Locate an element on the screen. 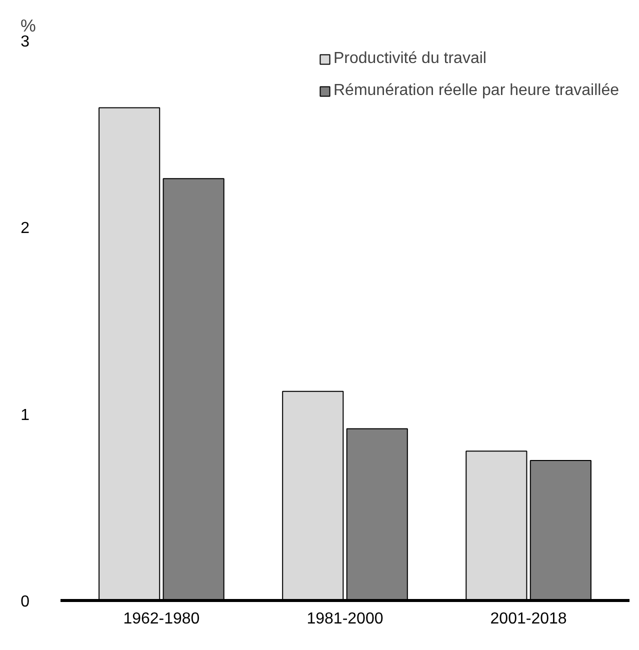  y-tick-label: 3 is located at coordinates (25, 42).